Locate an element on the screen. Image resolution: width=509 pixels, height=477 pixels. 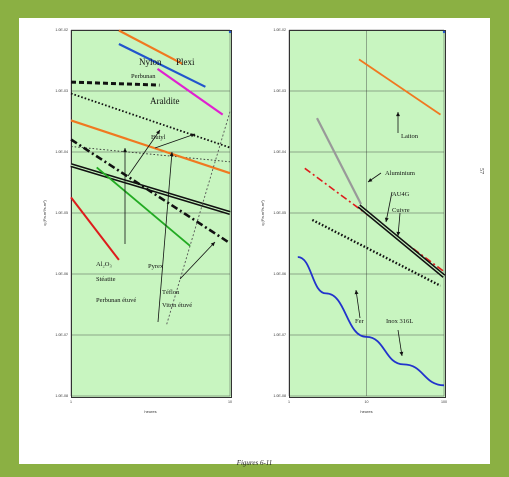
series-araldite is located at coordinates (190, 91).